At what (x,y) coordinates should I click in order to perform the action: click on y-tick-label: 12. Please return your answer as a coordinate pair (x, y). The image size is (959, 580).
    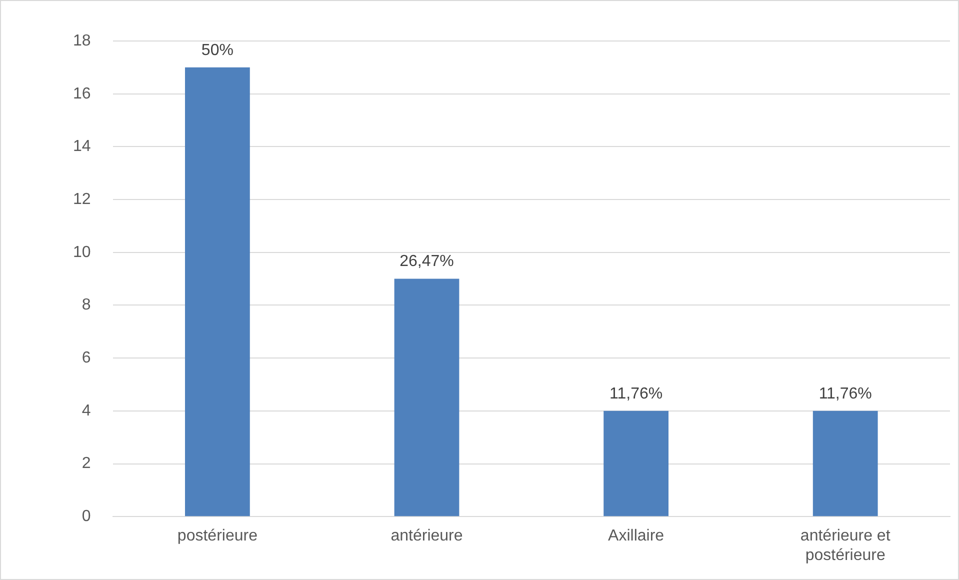
    Looking at the image, I should click on (82, 199).